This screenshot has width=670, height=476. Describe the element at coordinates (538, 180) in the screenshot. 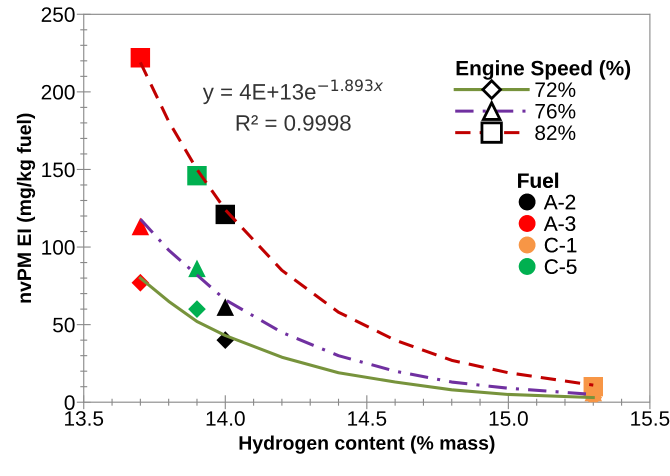

I see `annotation: Fuel` at that location.